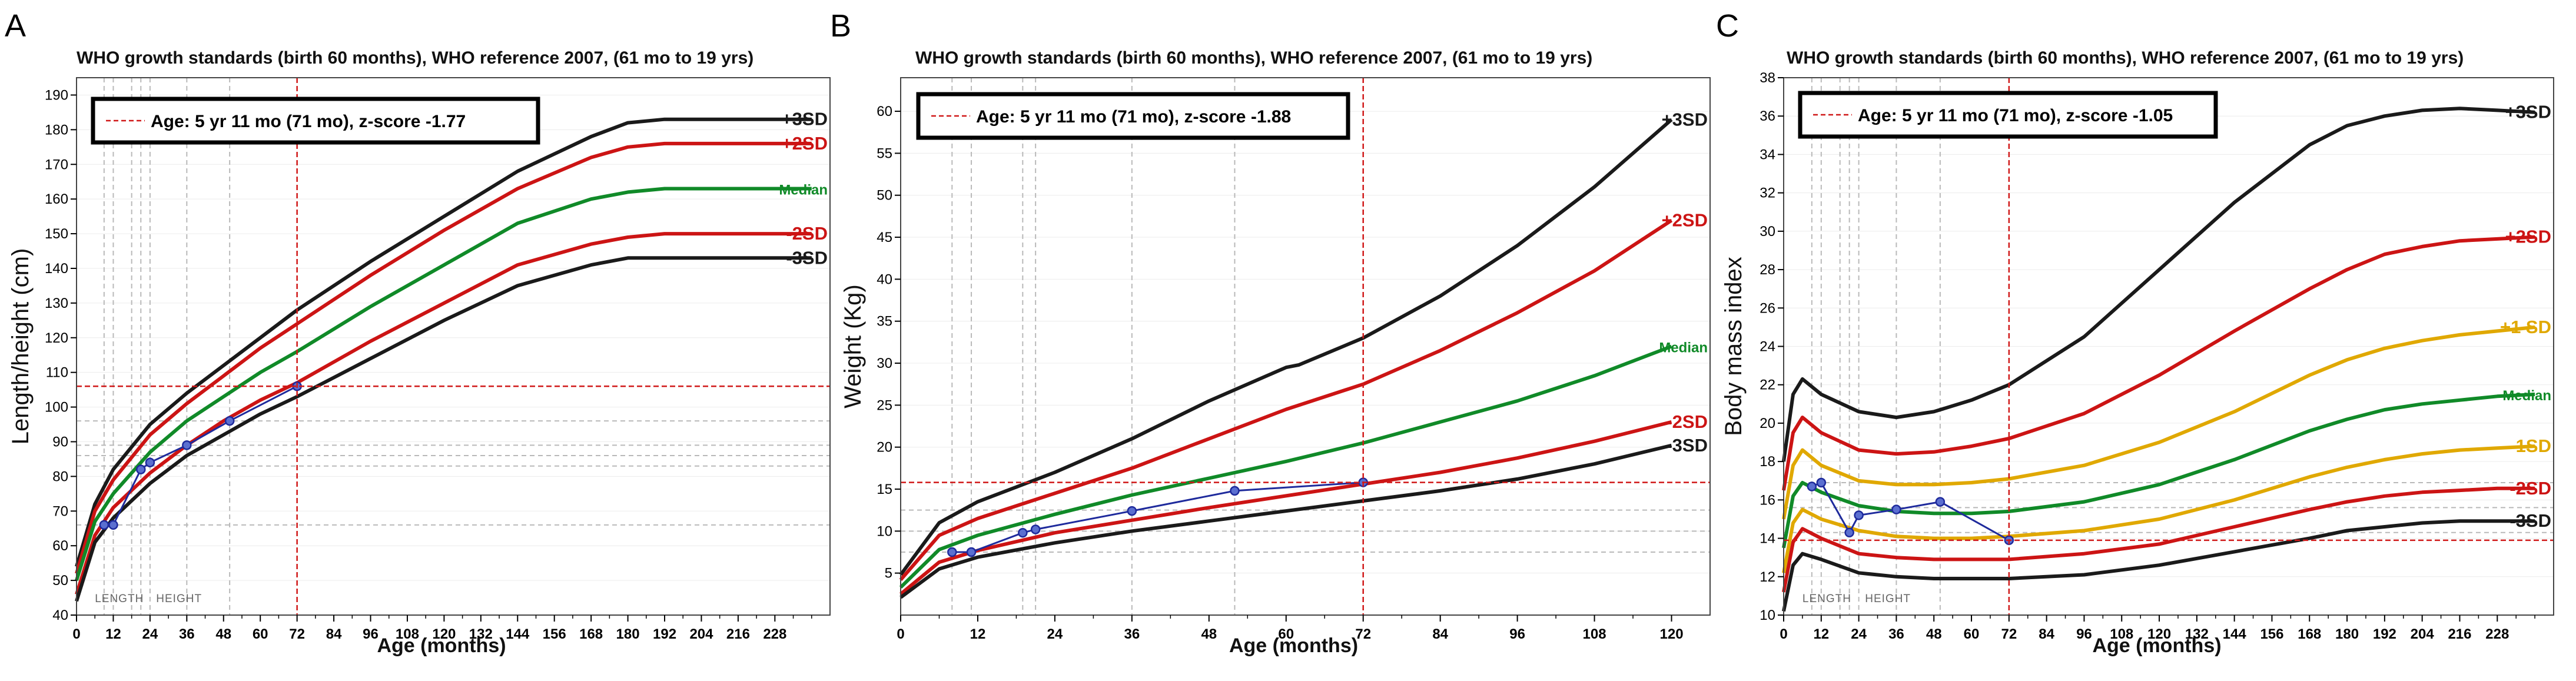 This screenshot has width=2576, height=681. Describe the element at coordinates (628, 634) in the screenshot. I see `x-tick-label: 180` at that location.